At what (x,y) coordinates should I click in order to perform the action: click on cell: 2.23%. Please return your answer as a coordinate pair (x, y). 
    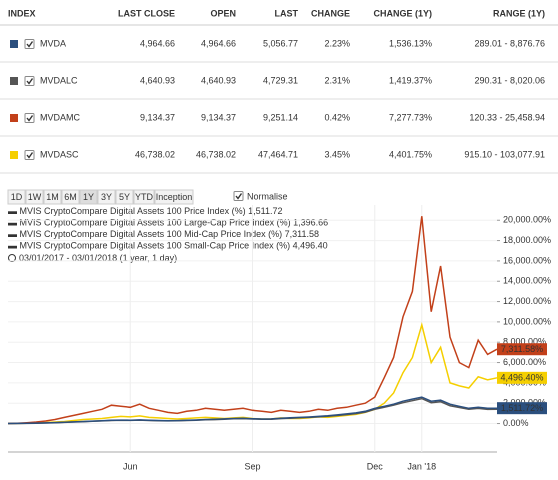
    Looking at the image, I should click on (337, 43).